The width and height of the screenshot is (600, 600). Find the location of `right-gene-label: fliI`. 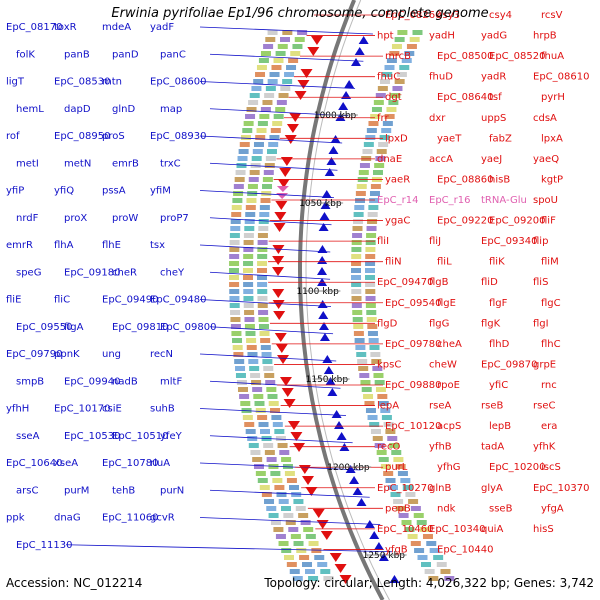

right-gene-label: fliI is located at coordinates (383, 241).